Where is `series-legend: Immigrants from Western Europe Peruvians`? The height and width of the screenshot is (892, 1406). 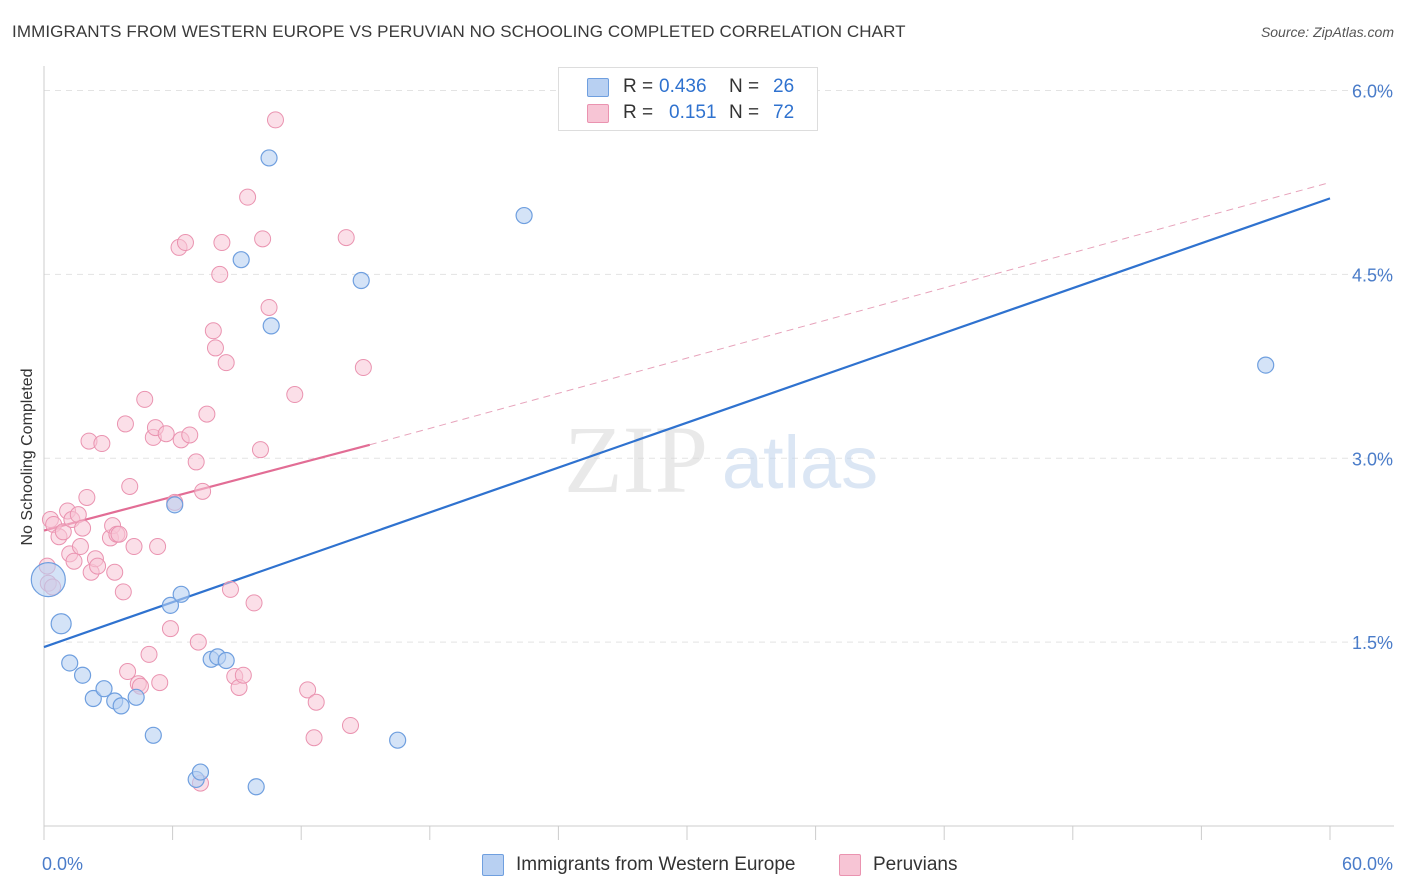
series-legend: Immigrants from Western Europe Peruvians is located at coordinates (703, 865).